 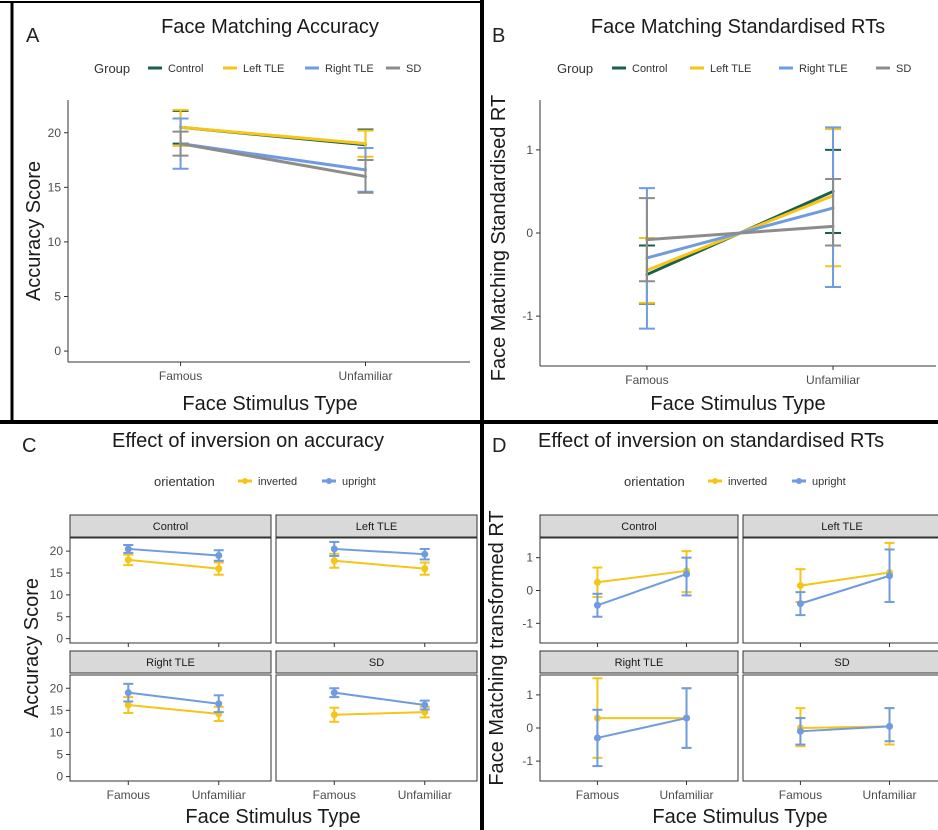 What do you see at coordinates (823, 69) in the screenshot?
I see `legend-label: Right TLE` at bounding box center [823, 69].